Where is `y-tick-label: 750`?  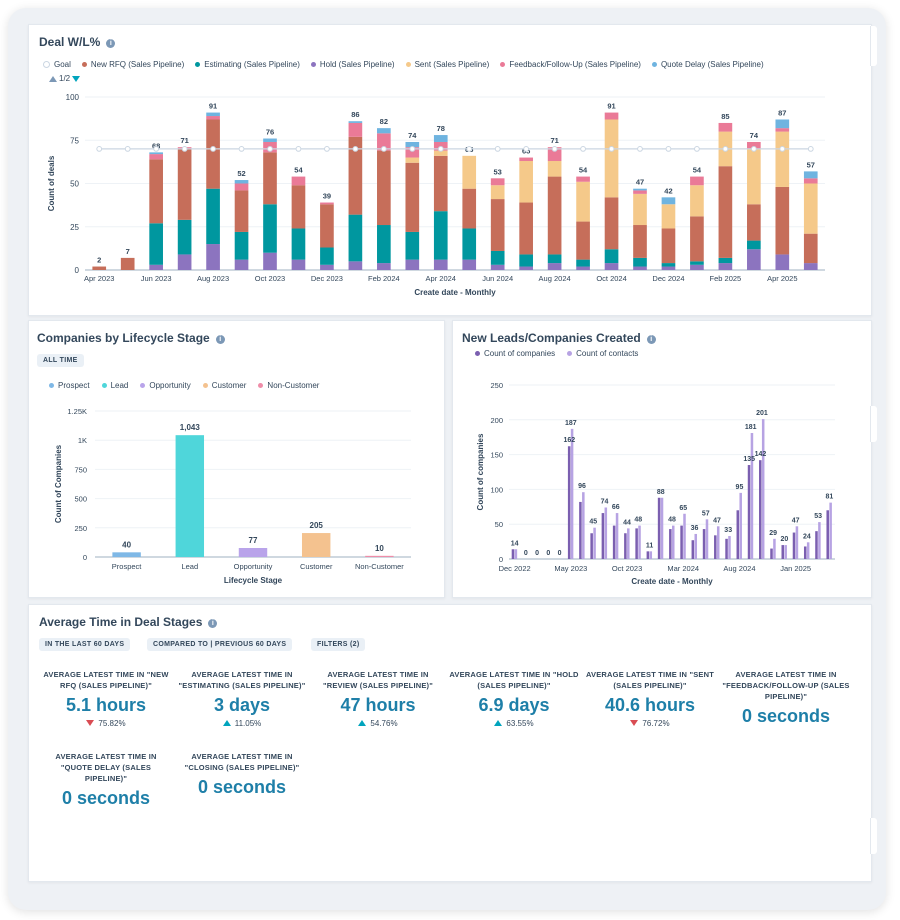 y-tick-label: 750 is located at coordinates (80, 469).